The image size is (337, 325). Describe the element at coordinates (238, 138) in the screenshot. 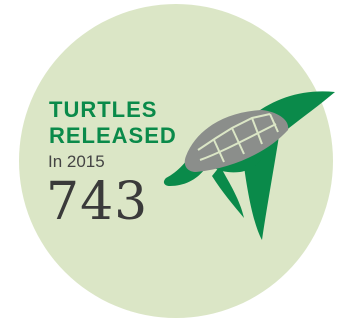

I see `turtle-shell-pattern` at that location.